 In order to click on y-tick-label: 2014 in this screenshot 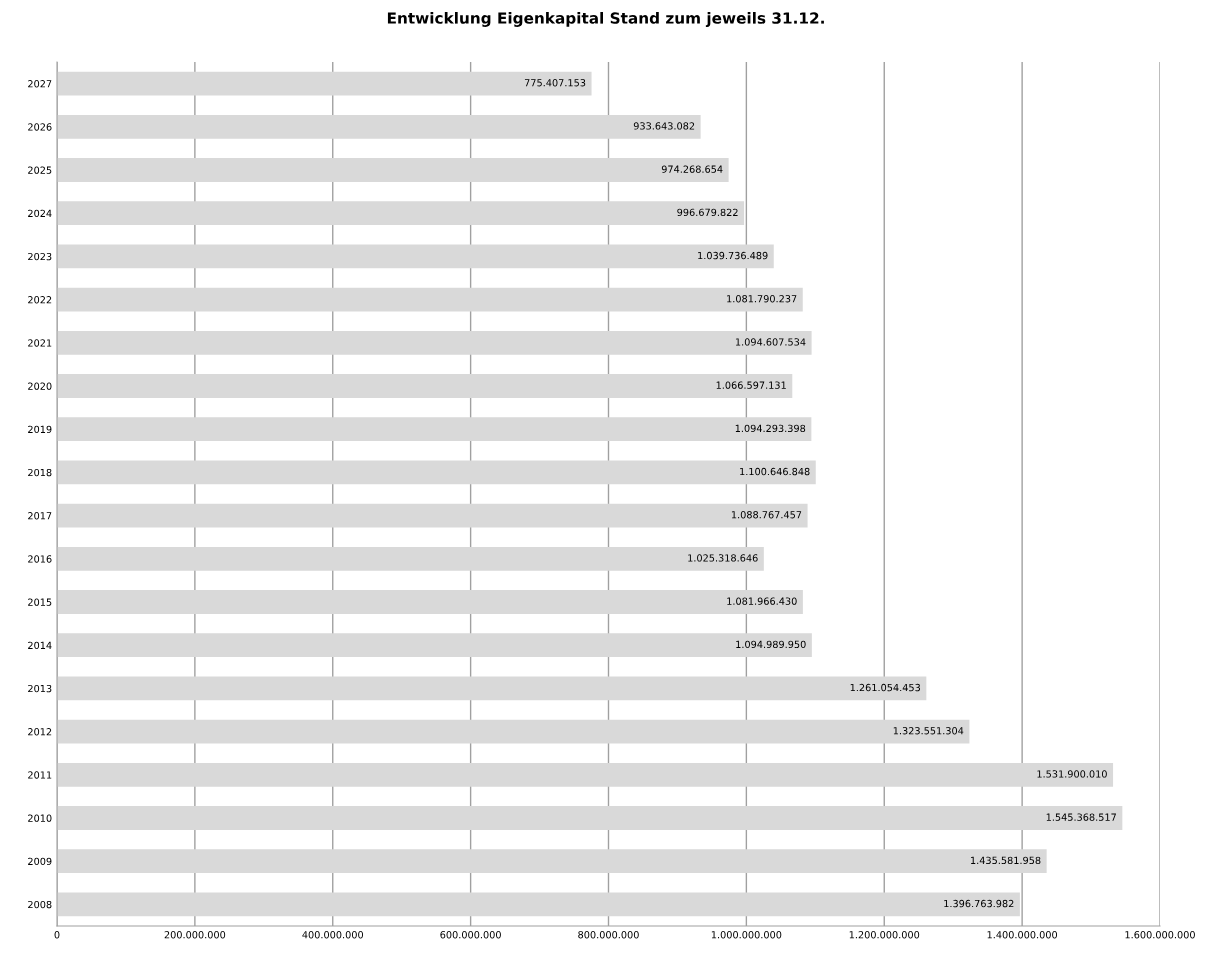, I will do `click(40, 645)`.